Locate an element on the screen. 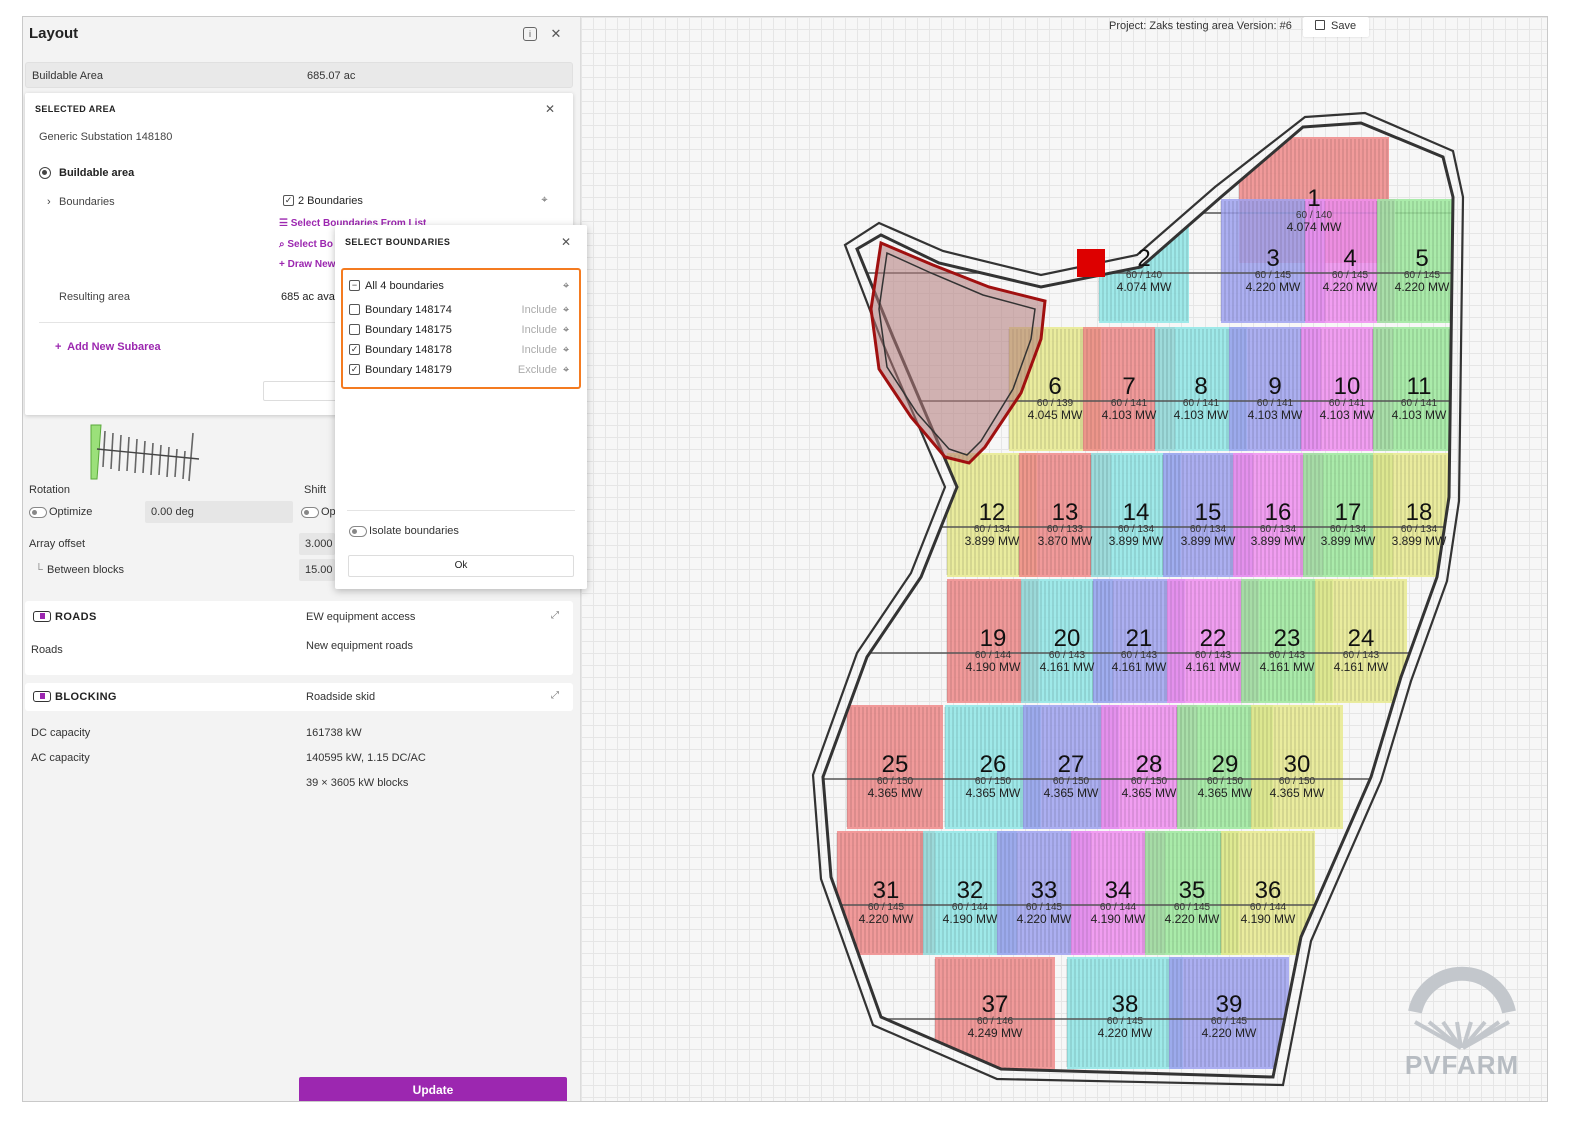 This screenshot has height=1122, width=1574. block-label-30: 30 60 / 150 4.365 MW is located at coordinates (1297, 776).